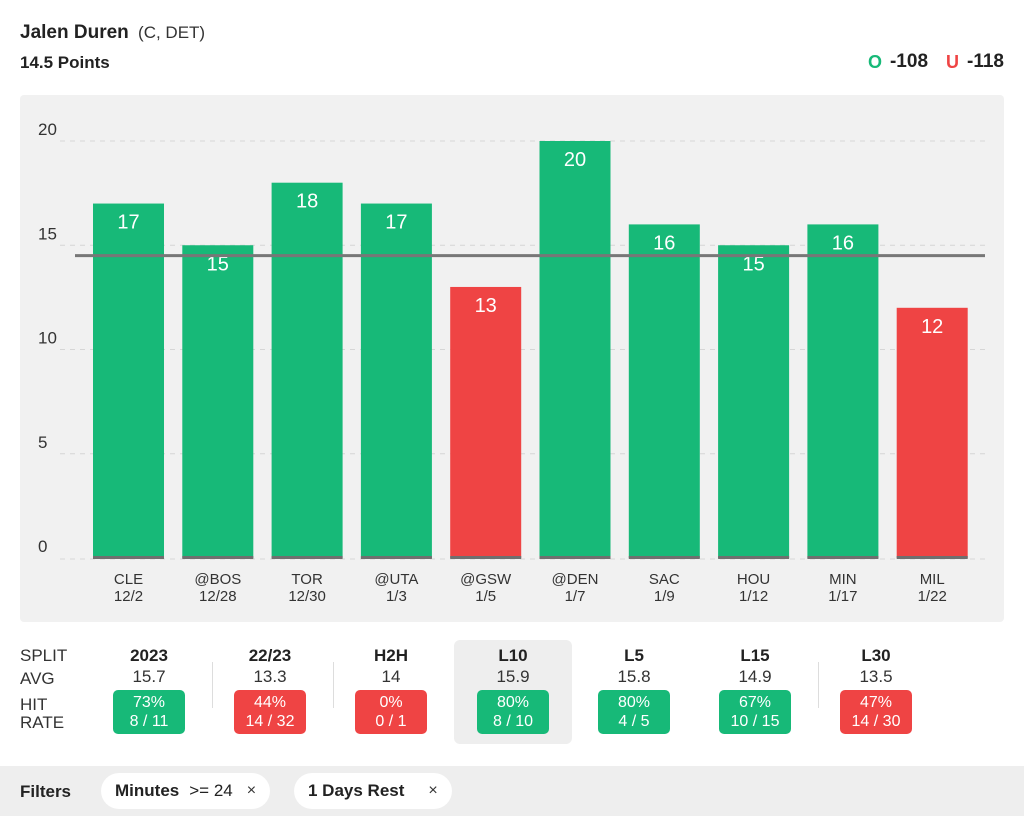 The height and width of the screenshot is (821, 1024). Describe the element at coordinates (876, 721) in the screenshot. I see `hit-rate-fraction: 14 / 30` at that location.